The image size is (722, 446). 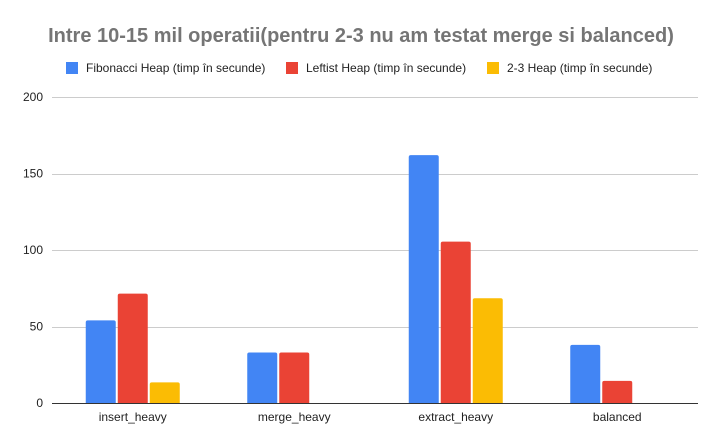 I want to click on y-tick-label-50: 50, so click(x=37, y=327).